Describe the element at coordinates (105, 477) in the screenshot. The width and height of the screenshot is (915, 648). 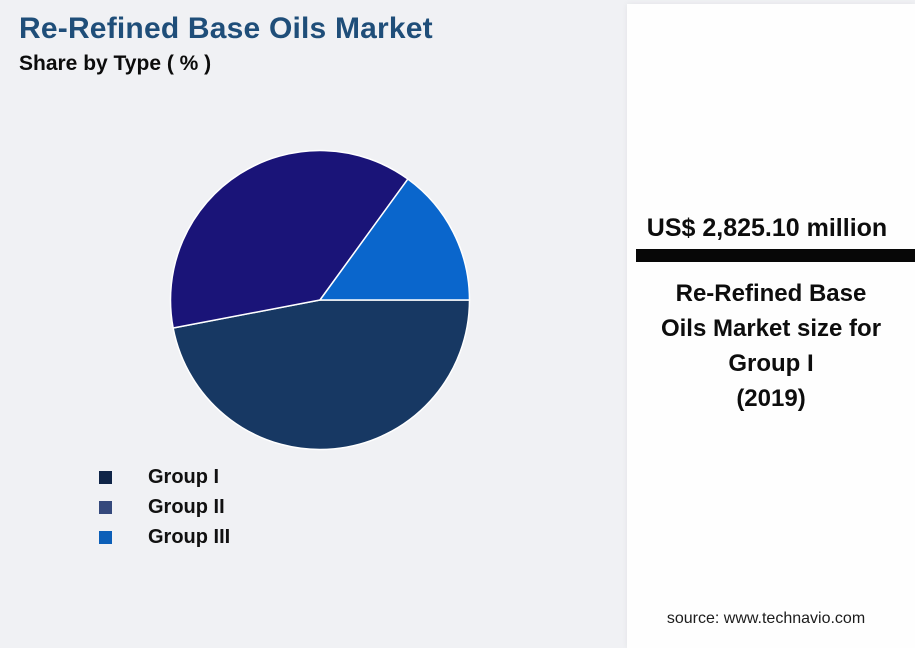
I see `legend-swatch-group-i` at that location.